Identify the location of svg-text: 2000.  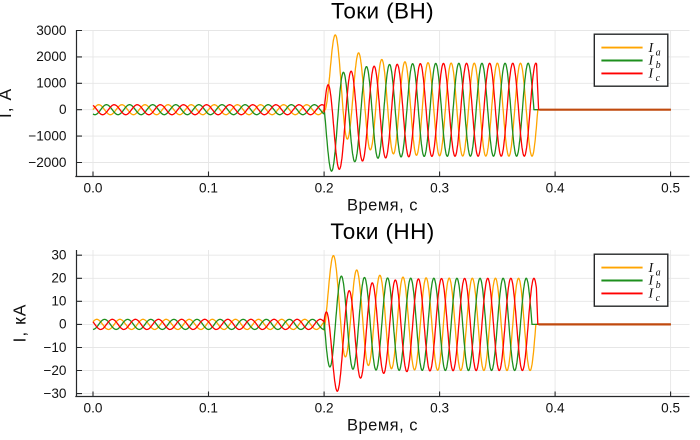
(51, 56).